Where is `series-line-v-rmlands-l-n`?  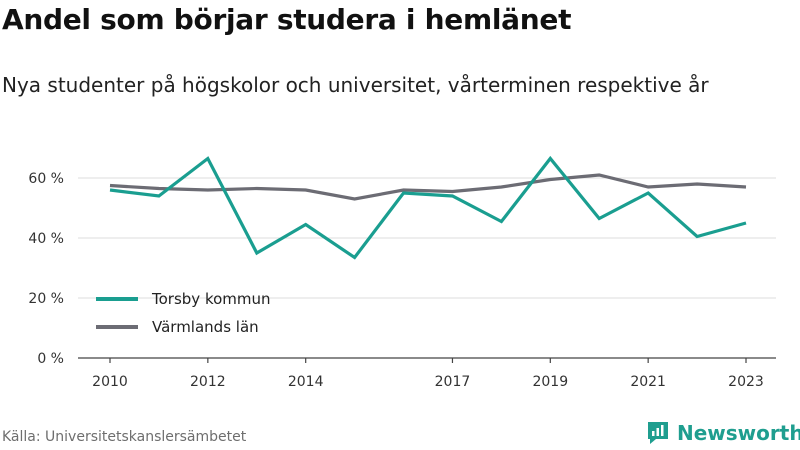 series-line-v-rmlands-l-n is located at coordinates (428, 187).